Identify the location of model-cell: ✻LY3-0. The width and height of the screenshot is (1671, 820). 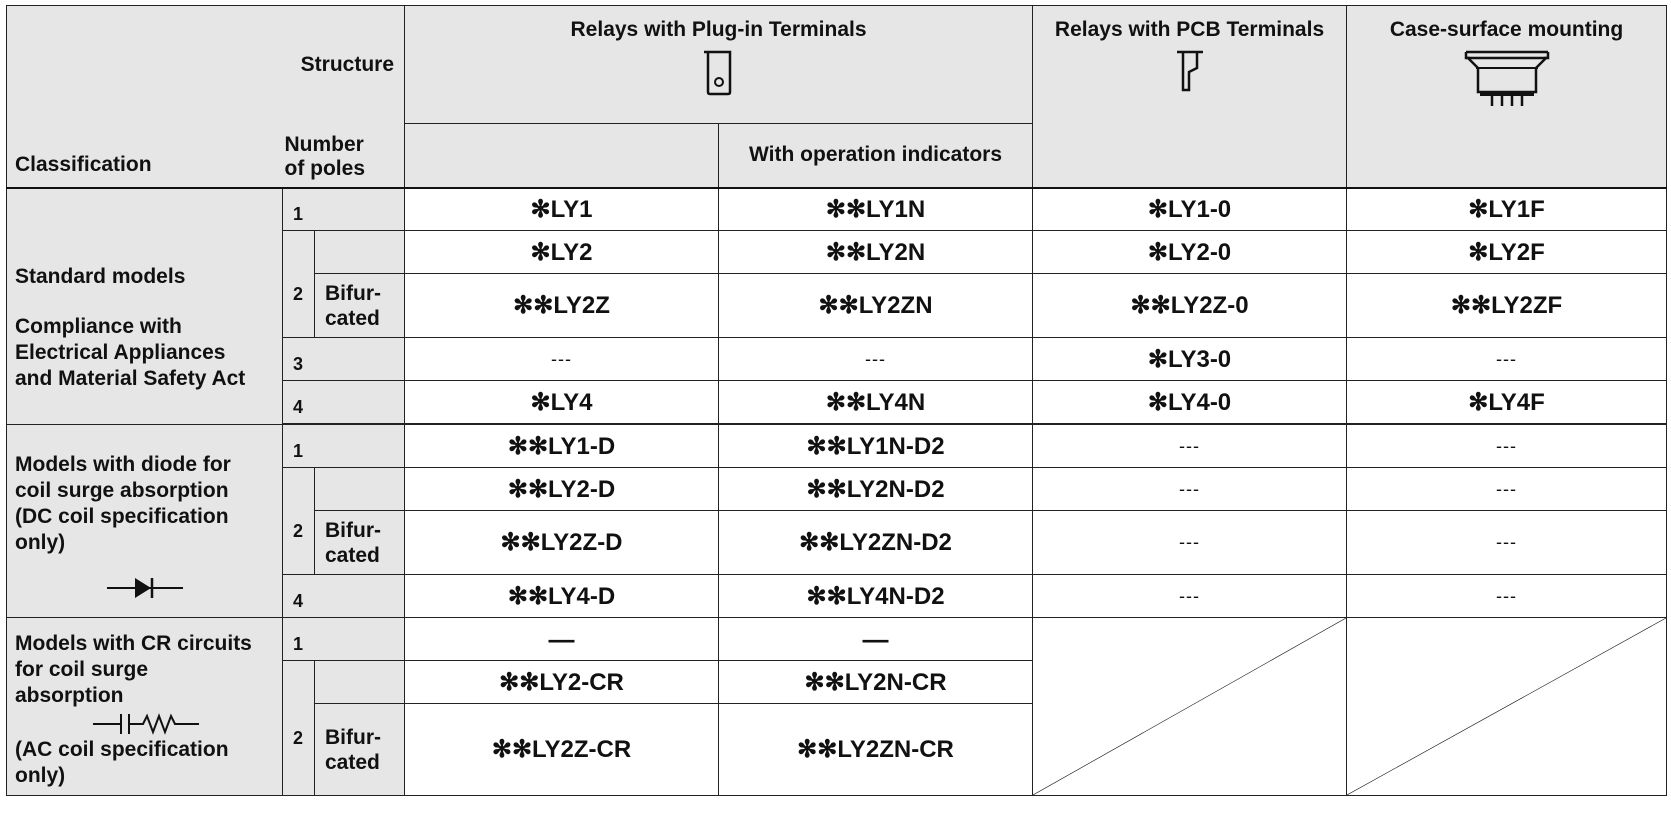
(1190, 359).